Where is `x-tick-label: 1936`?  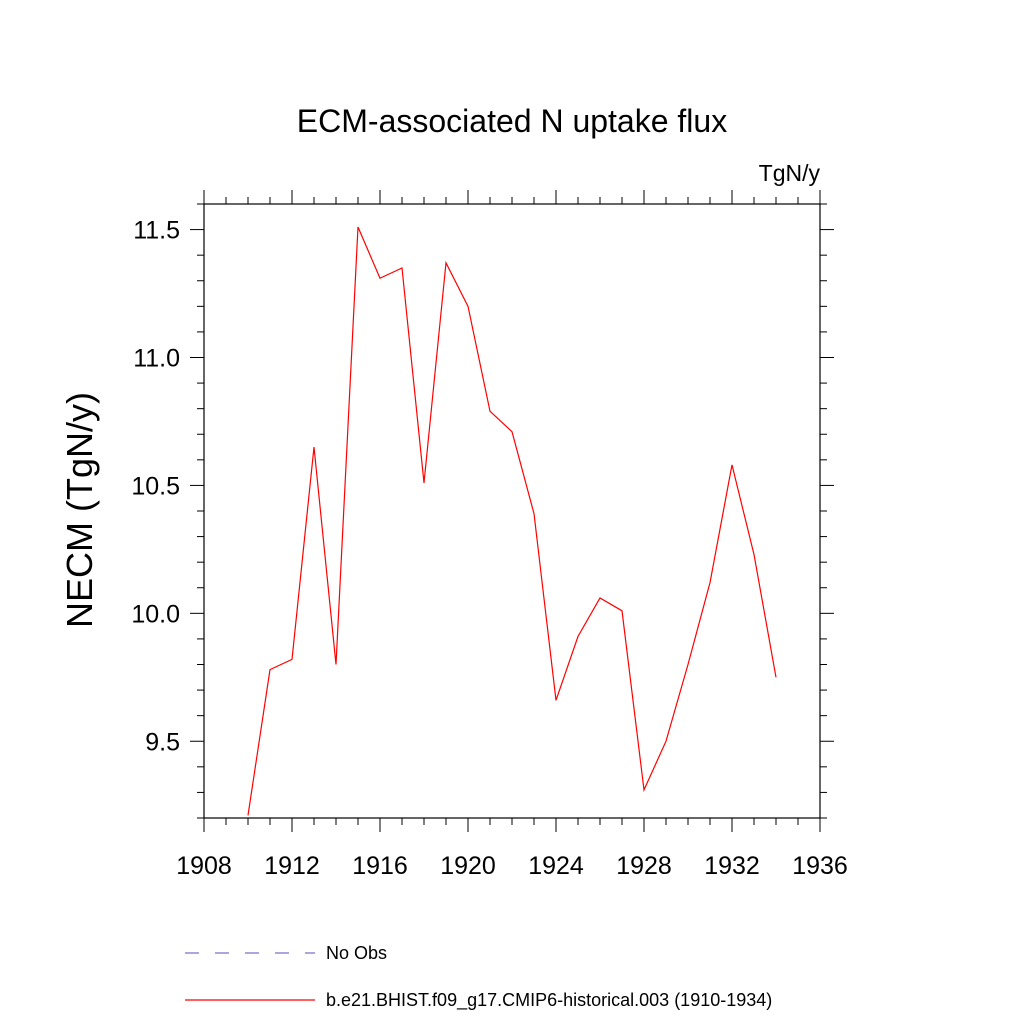
x-tick-label: 1936 is located at coordinates (820, 866).